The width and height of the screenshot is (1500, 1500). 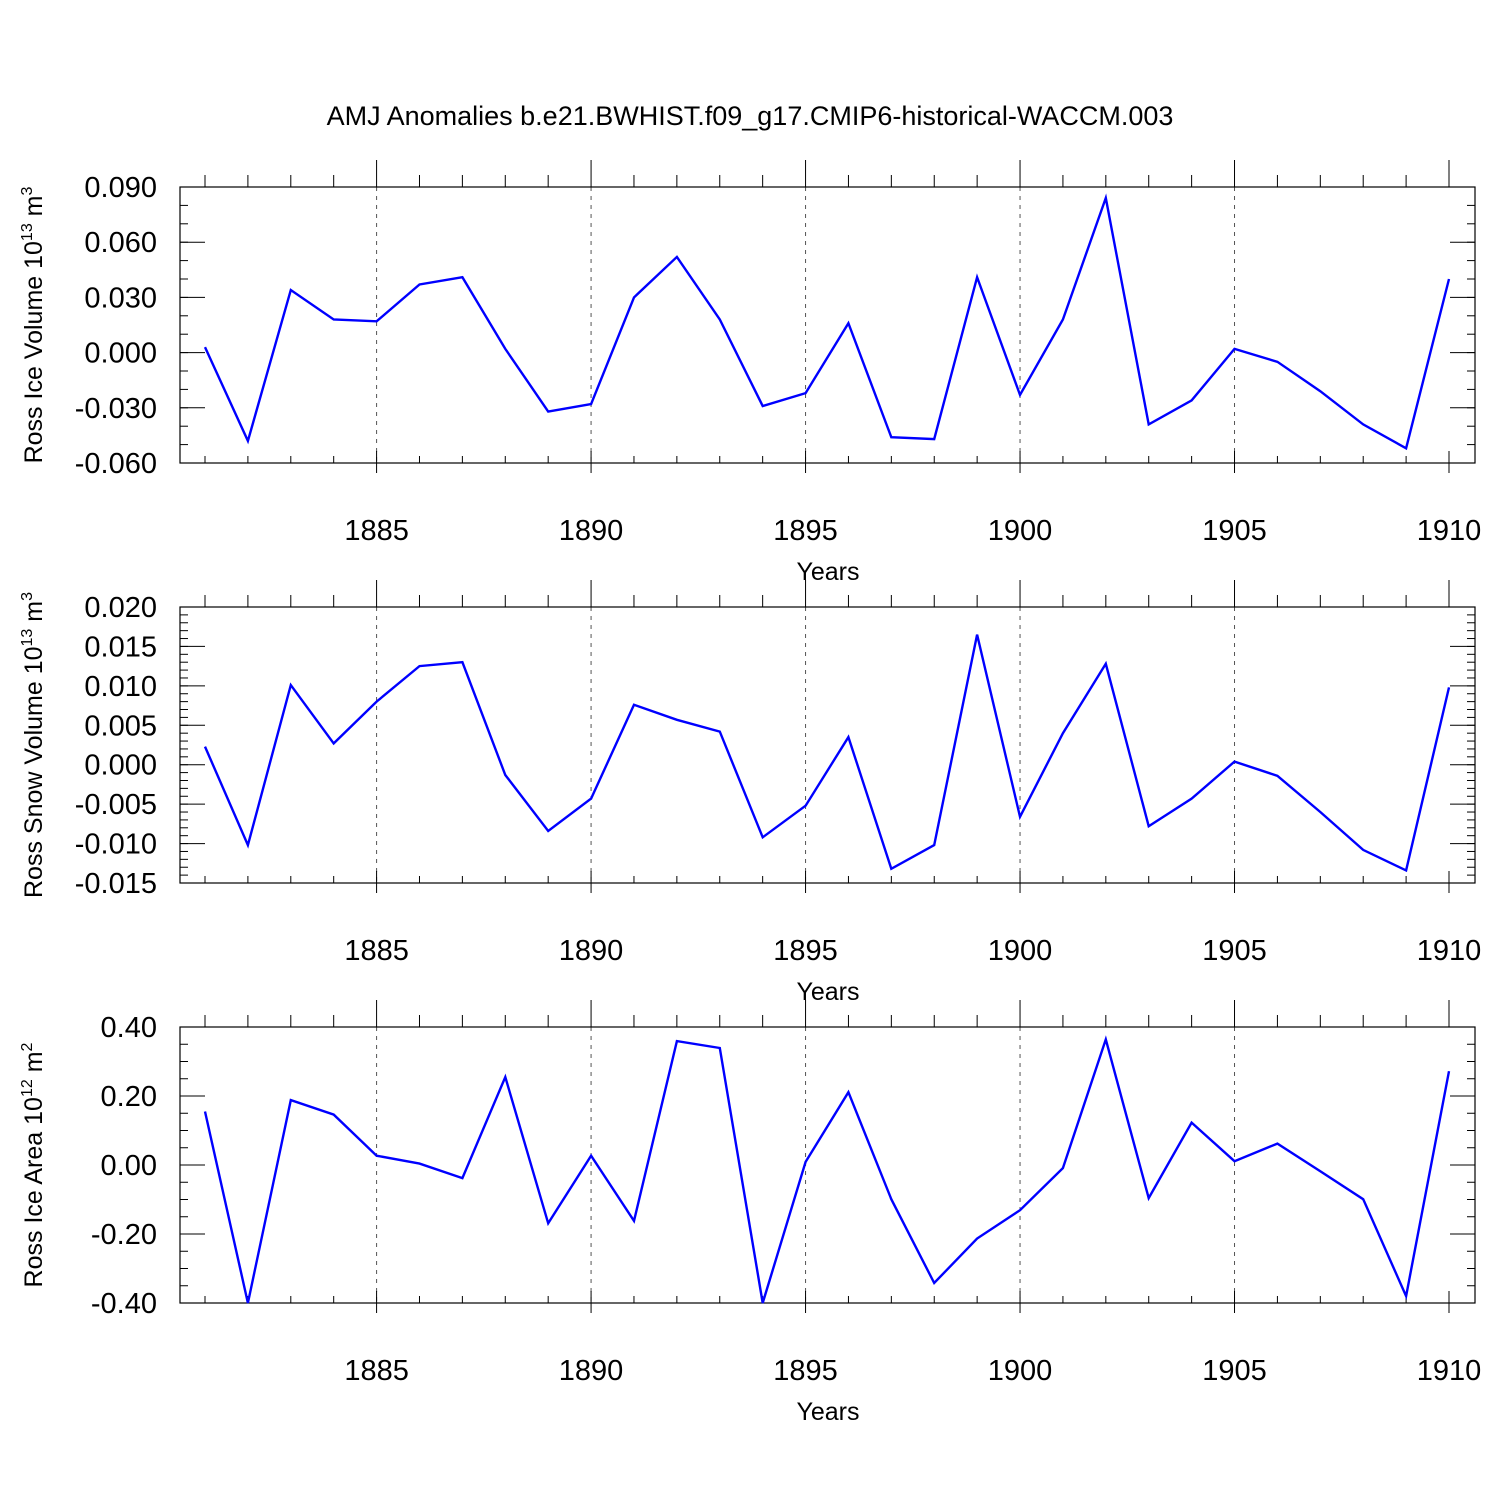 What do you see at coordinates (120, 687) in the screenshot?
I see `y-tick-label: 0.010` at bounding box center [120, 687].